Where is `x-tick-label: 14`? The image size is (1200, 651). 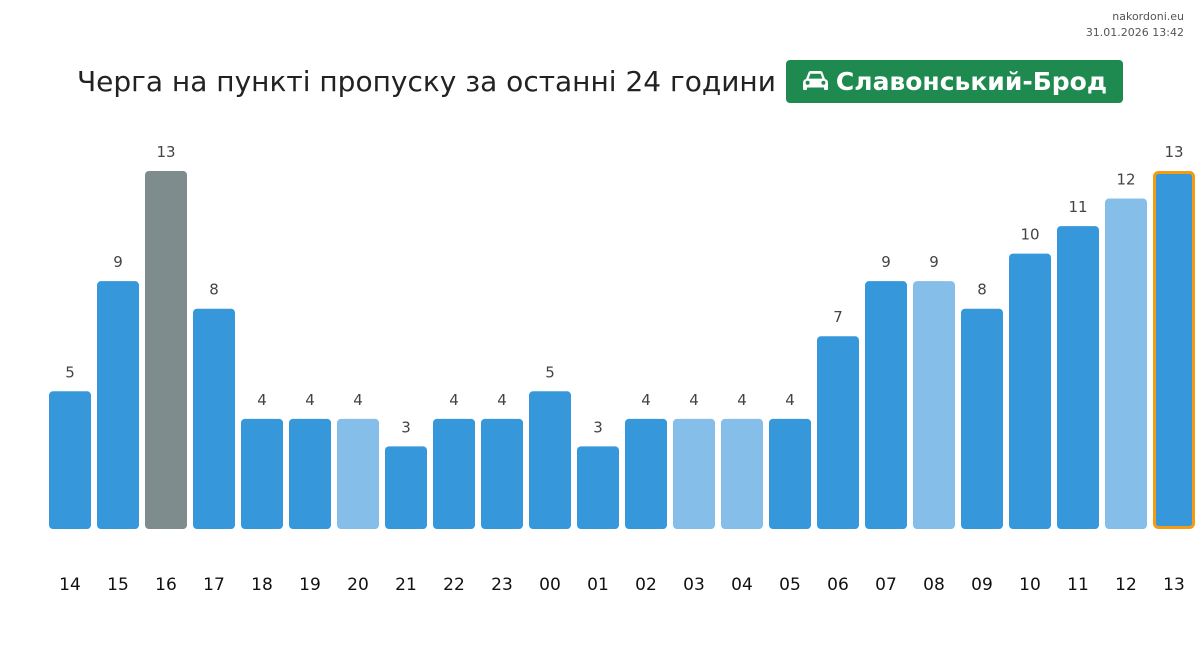 x-tick-label: 14 is located at coordinates (70, 585).